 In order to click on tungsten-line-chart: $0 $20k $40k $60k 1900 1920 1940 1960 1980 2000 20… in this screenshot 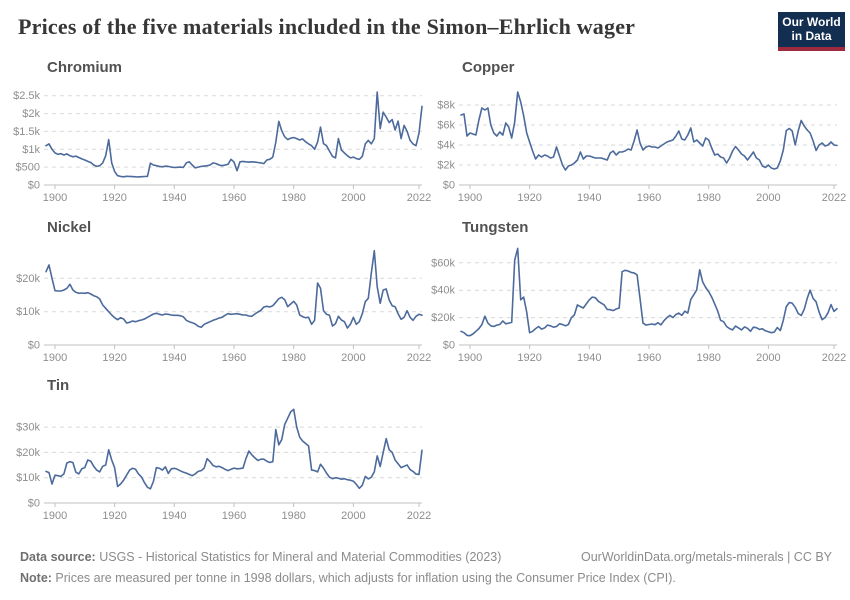, I will do `click(638, 305)`.